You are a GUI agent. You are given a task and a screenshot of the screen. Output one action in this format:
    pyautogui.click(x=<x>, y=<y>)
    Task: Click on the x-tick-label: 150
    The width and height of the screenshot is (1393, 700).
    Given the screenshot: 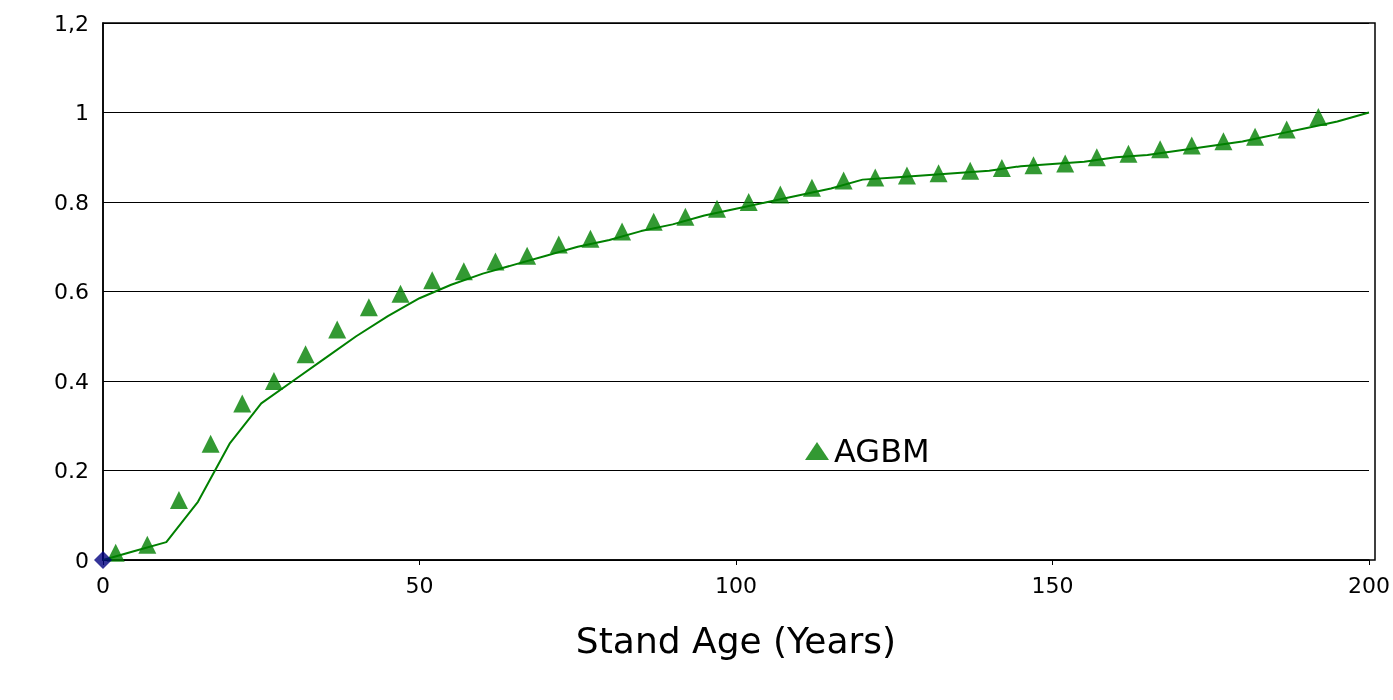 What is the action you would take?
    pyautogui.click(x=1052, y=585)
    